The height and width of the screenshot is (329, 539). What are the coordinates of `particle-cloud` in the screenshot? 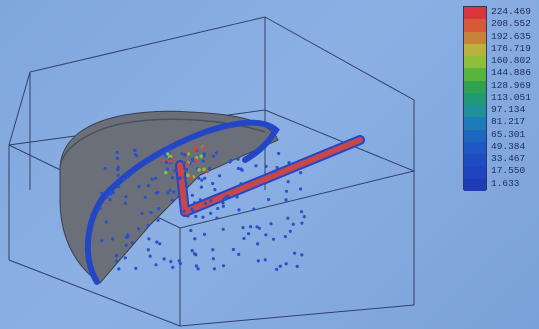 It's located at (202, 208).